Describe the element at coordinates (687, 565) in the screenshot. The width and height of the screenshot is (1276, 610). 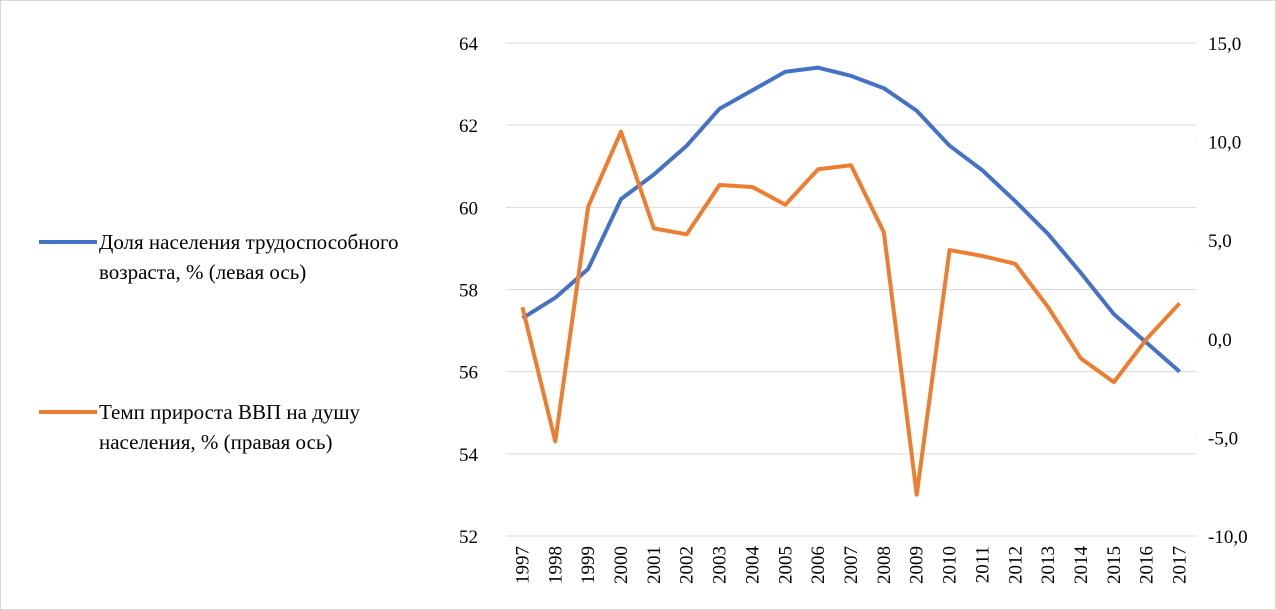
I see `x-tick-label: 2002` at that location.